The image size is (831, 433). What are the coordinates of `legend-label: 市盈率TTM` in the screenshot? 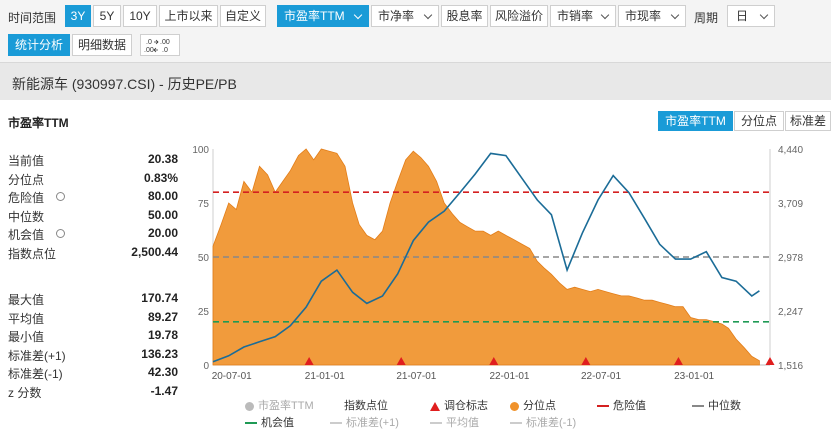 It's located at (286, 406).